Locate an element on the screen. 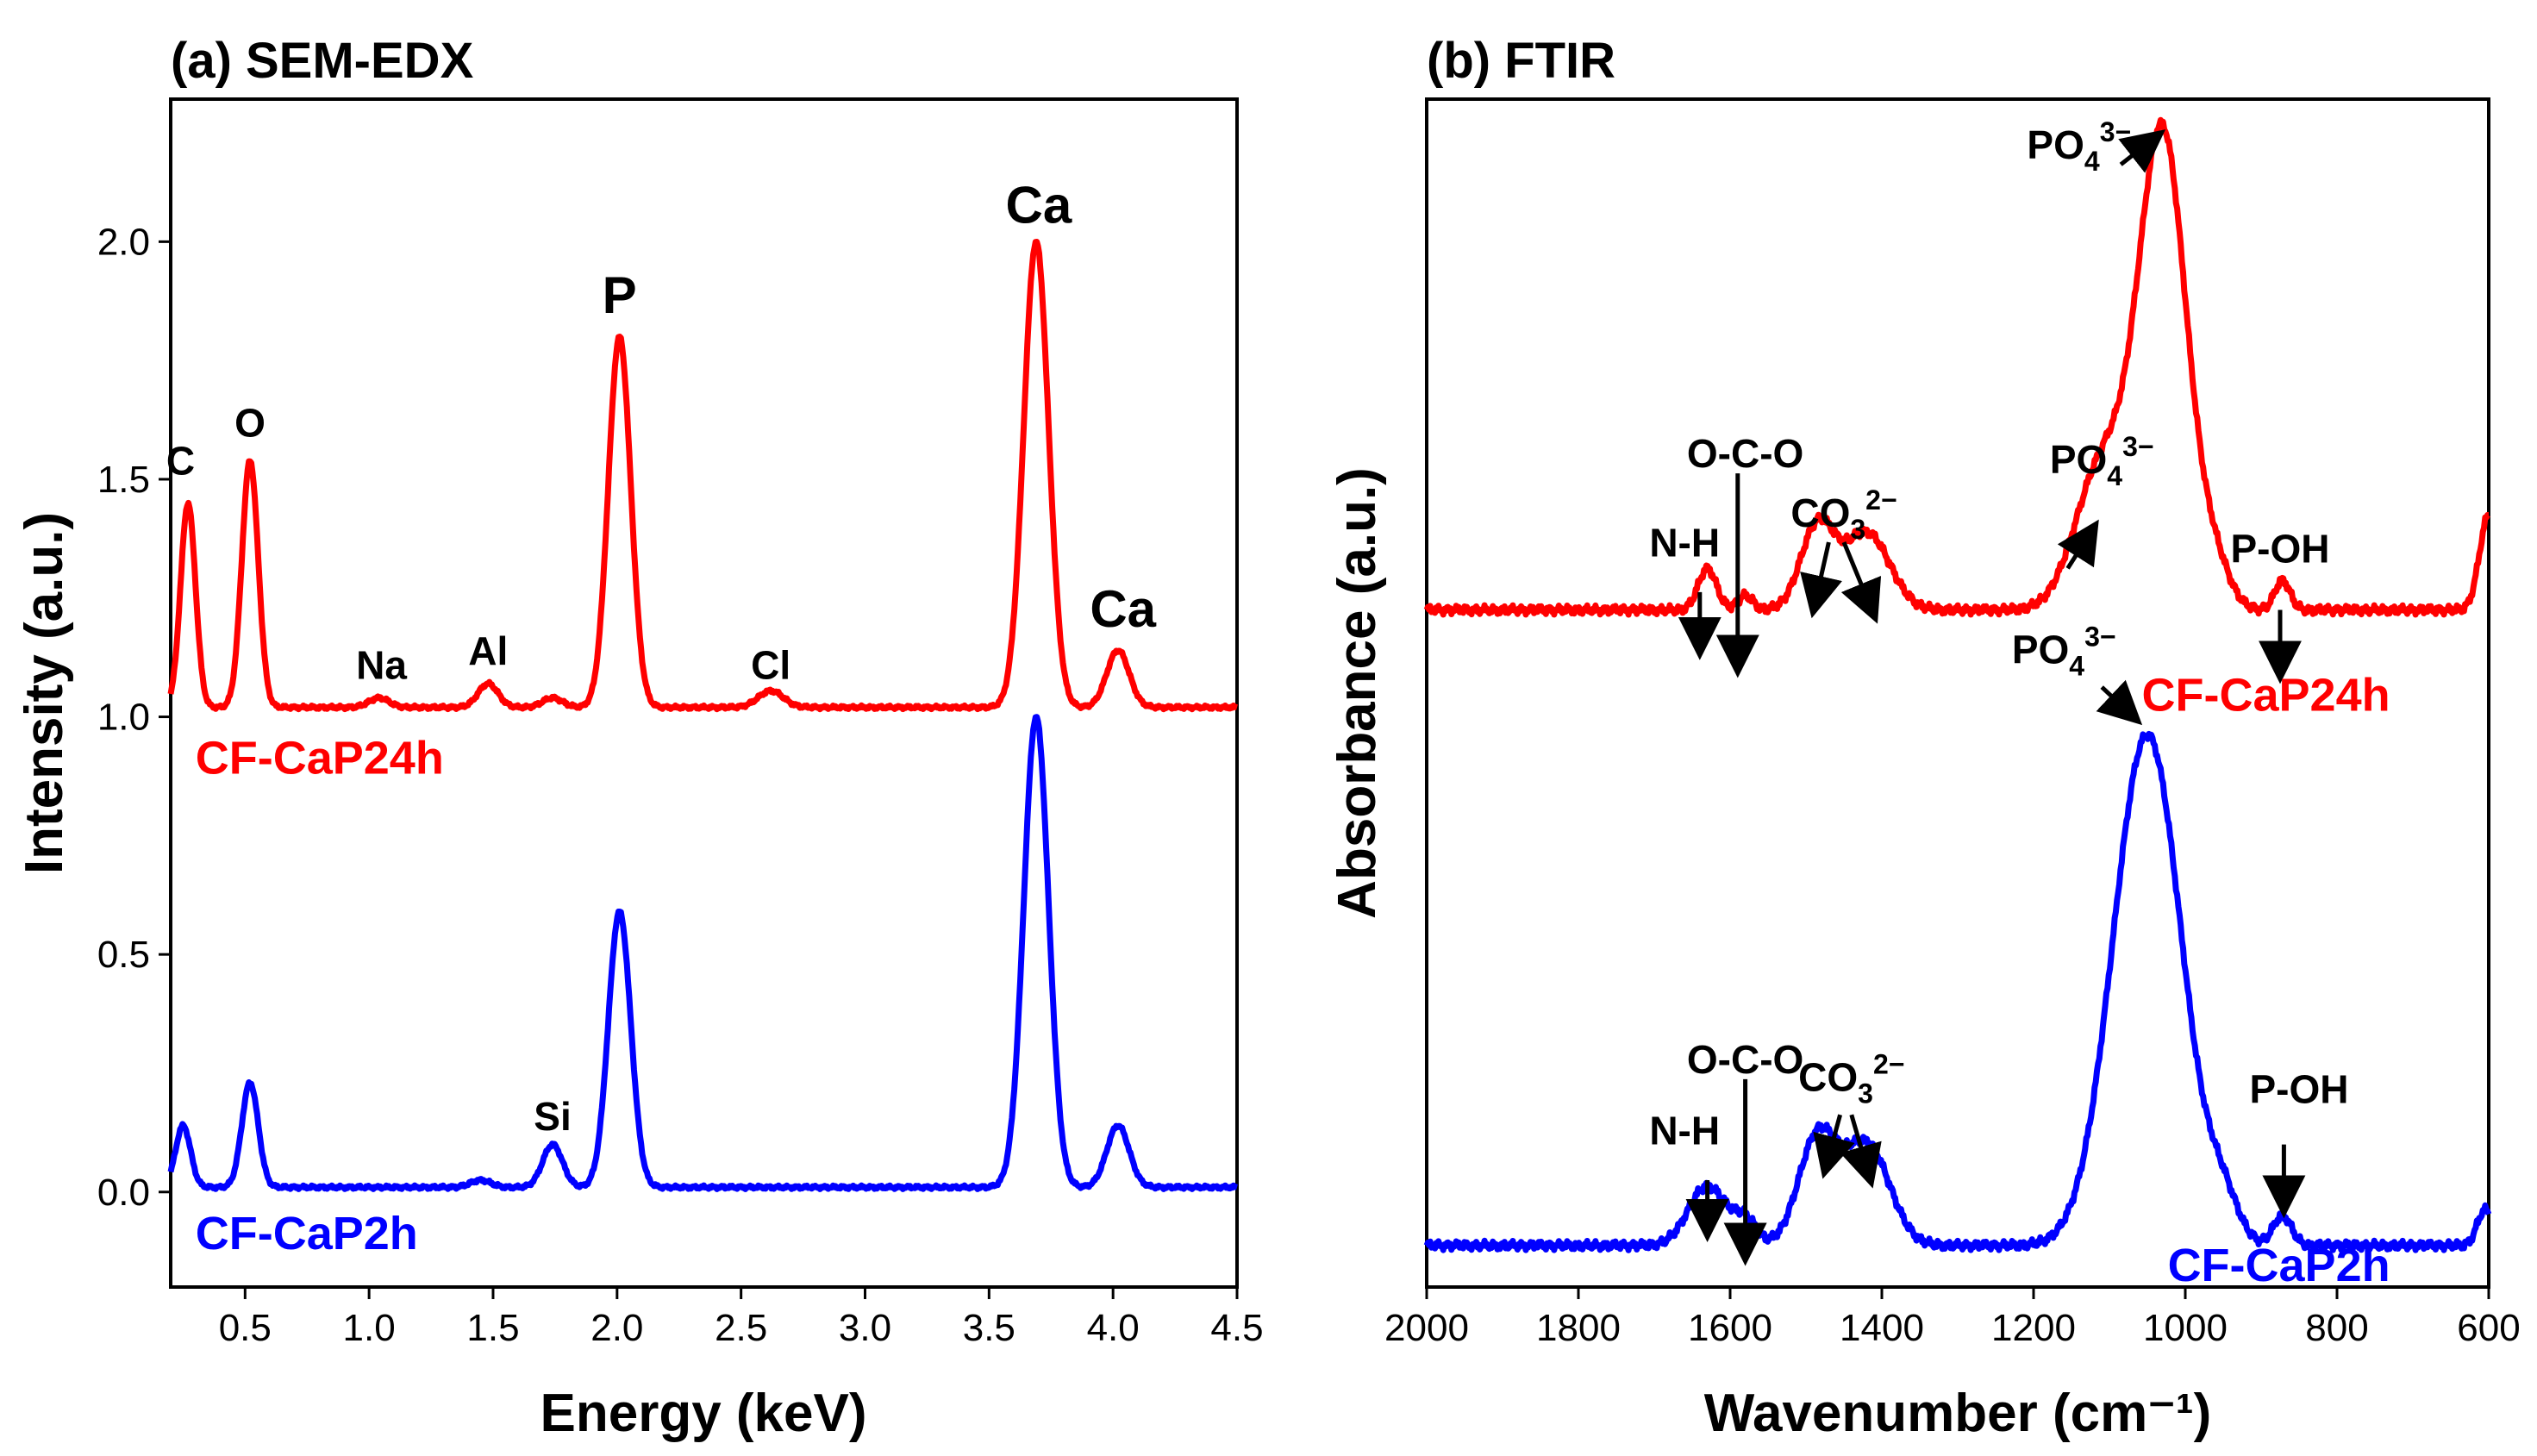 The width and height of the screenshot is (2537, 1456). panel-a-xlabel: Energy (keV) is located at coordinates (703, 1414).